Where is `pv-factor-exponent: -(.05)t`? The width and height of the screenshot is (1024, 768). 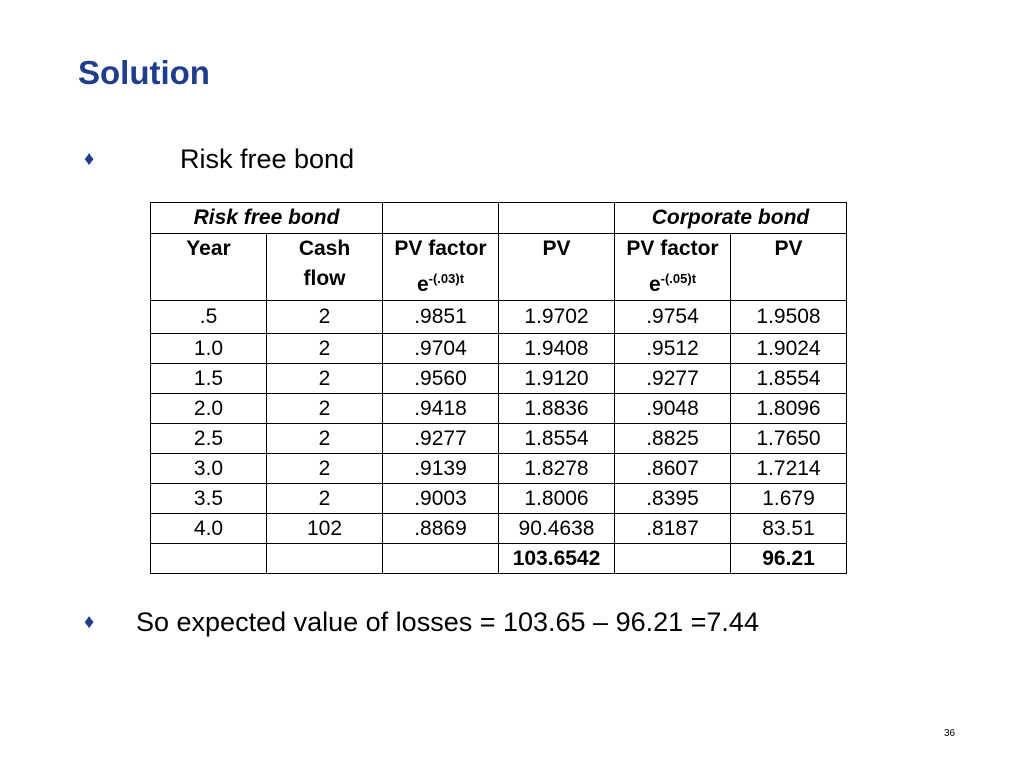
pv-factor-exponent: -(.05)t is located at coordinates (678, 278).